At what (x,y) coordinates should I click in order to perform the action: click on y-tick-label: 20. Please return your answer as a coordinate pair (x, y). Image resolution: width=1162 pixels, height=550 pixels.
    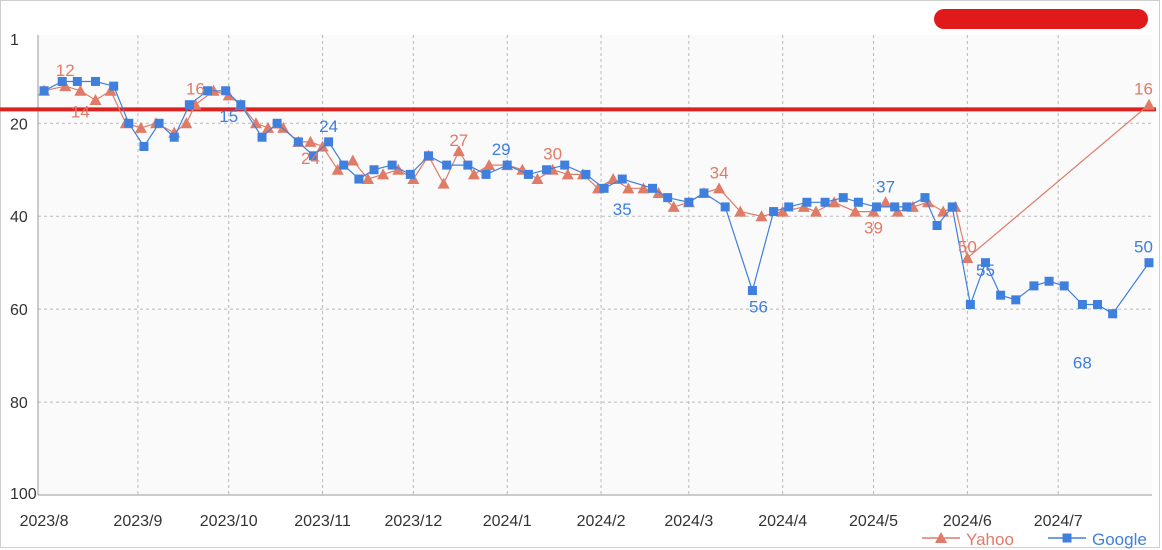
    Looking at the image, I should click on (19, 124).